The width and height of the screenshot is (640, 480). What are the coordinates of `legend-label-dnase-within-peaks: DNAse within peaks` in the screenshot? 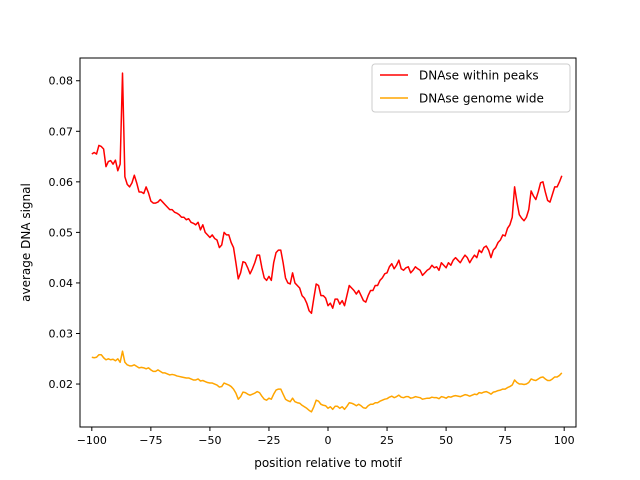 It's located at (479, 76).